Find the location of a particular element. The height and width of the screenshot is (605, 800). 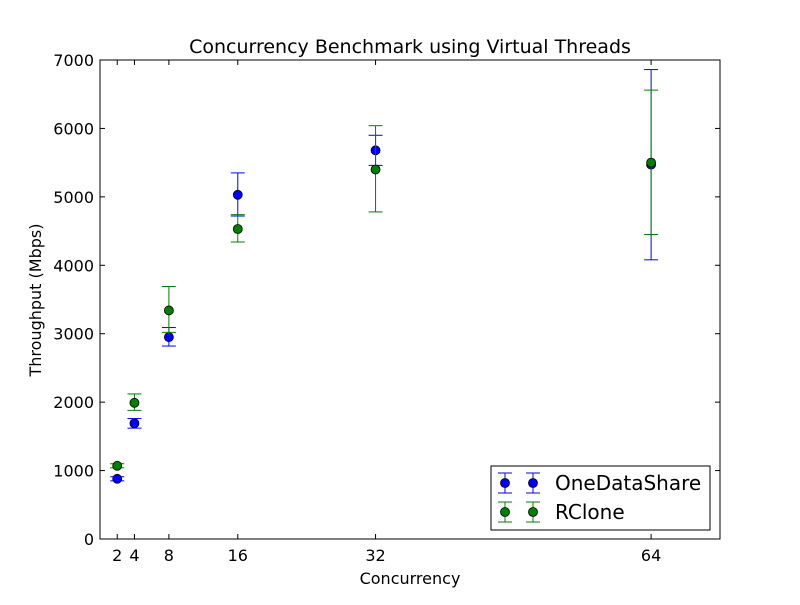

legend-item-0: OneDataShare is located at coordinates (599, 483).